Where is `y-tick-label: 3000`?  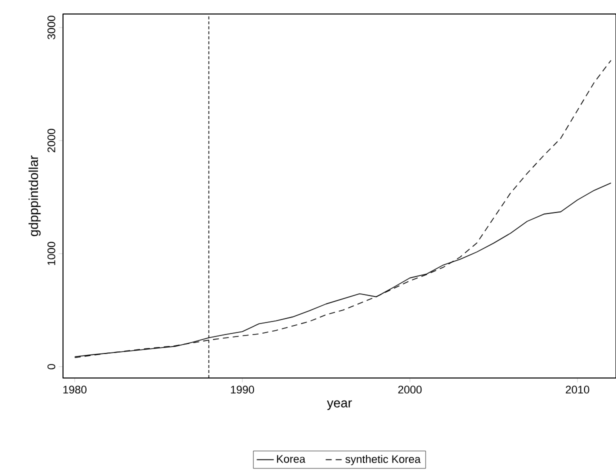 y-tick-label: 3000 is located at coordinates (51, 28).